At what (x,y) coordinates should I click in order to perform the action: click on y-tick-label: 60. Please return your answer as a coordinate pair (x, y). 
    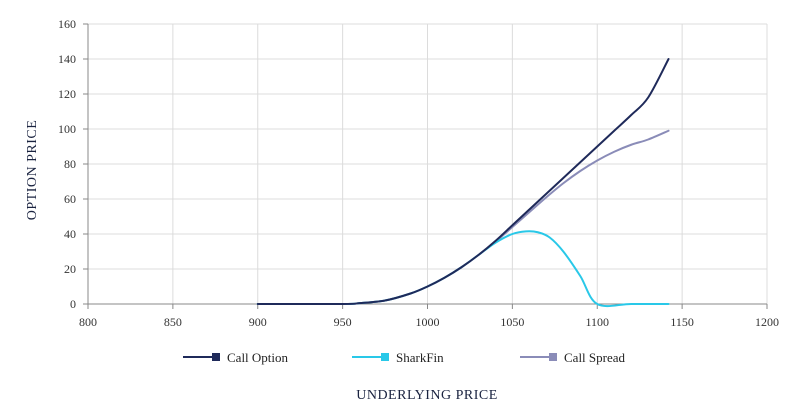
    Looking at the image, I should click on (70, 199).